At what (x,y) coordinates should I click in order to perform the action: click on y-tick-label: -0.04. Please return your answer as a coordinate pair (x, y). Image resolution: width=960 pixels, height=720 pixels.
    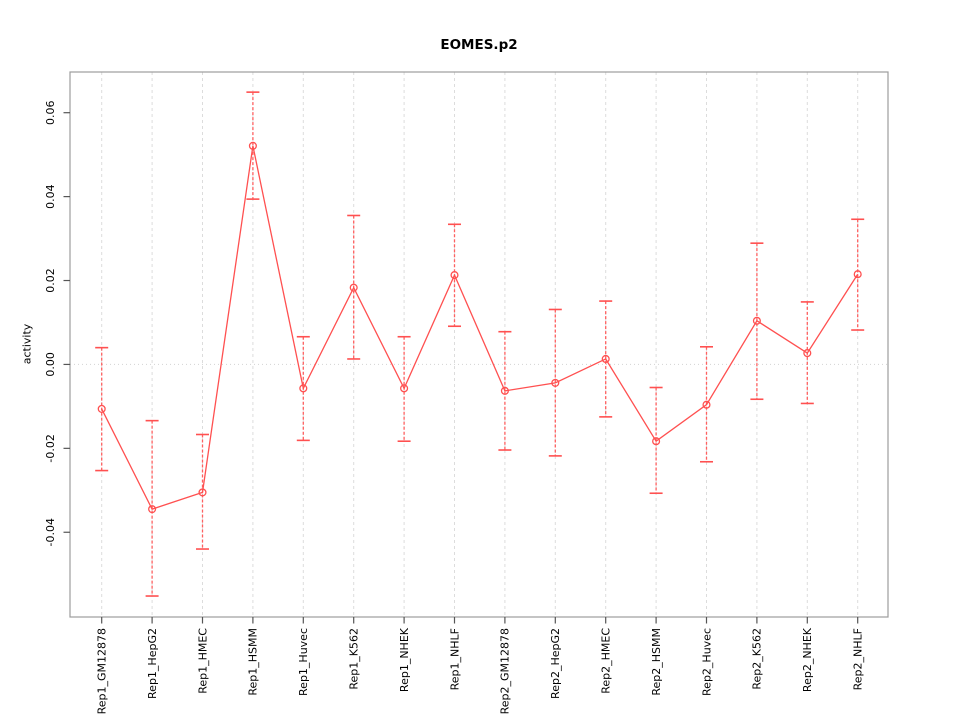
    Looking at the image, I should click on (50, 532).